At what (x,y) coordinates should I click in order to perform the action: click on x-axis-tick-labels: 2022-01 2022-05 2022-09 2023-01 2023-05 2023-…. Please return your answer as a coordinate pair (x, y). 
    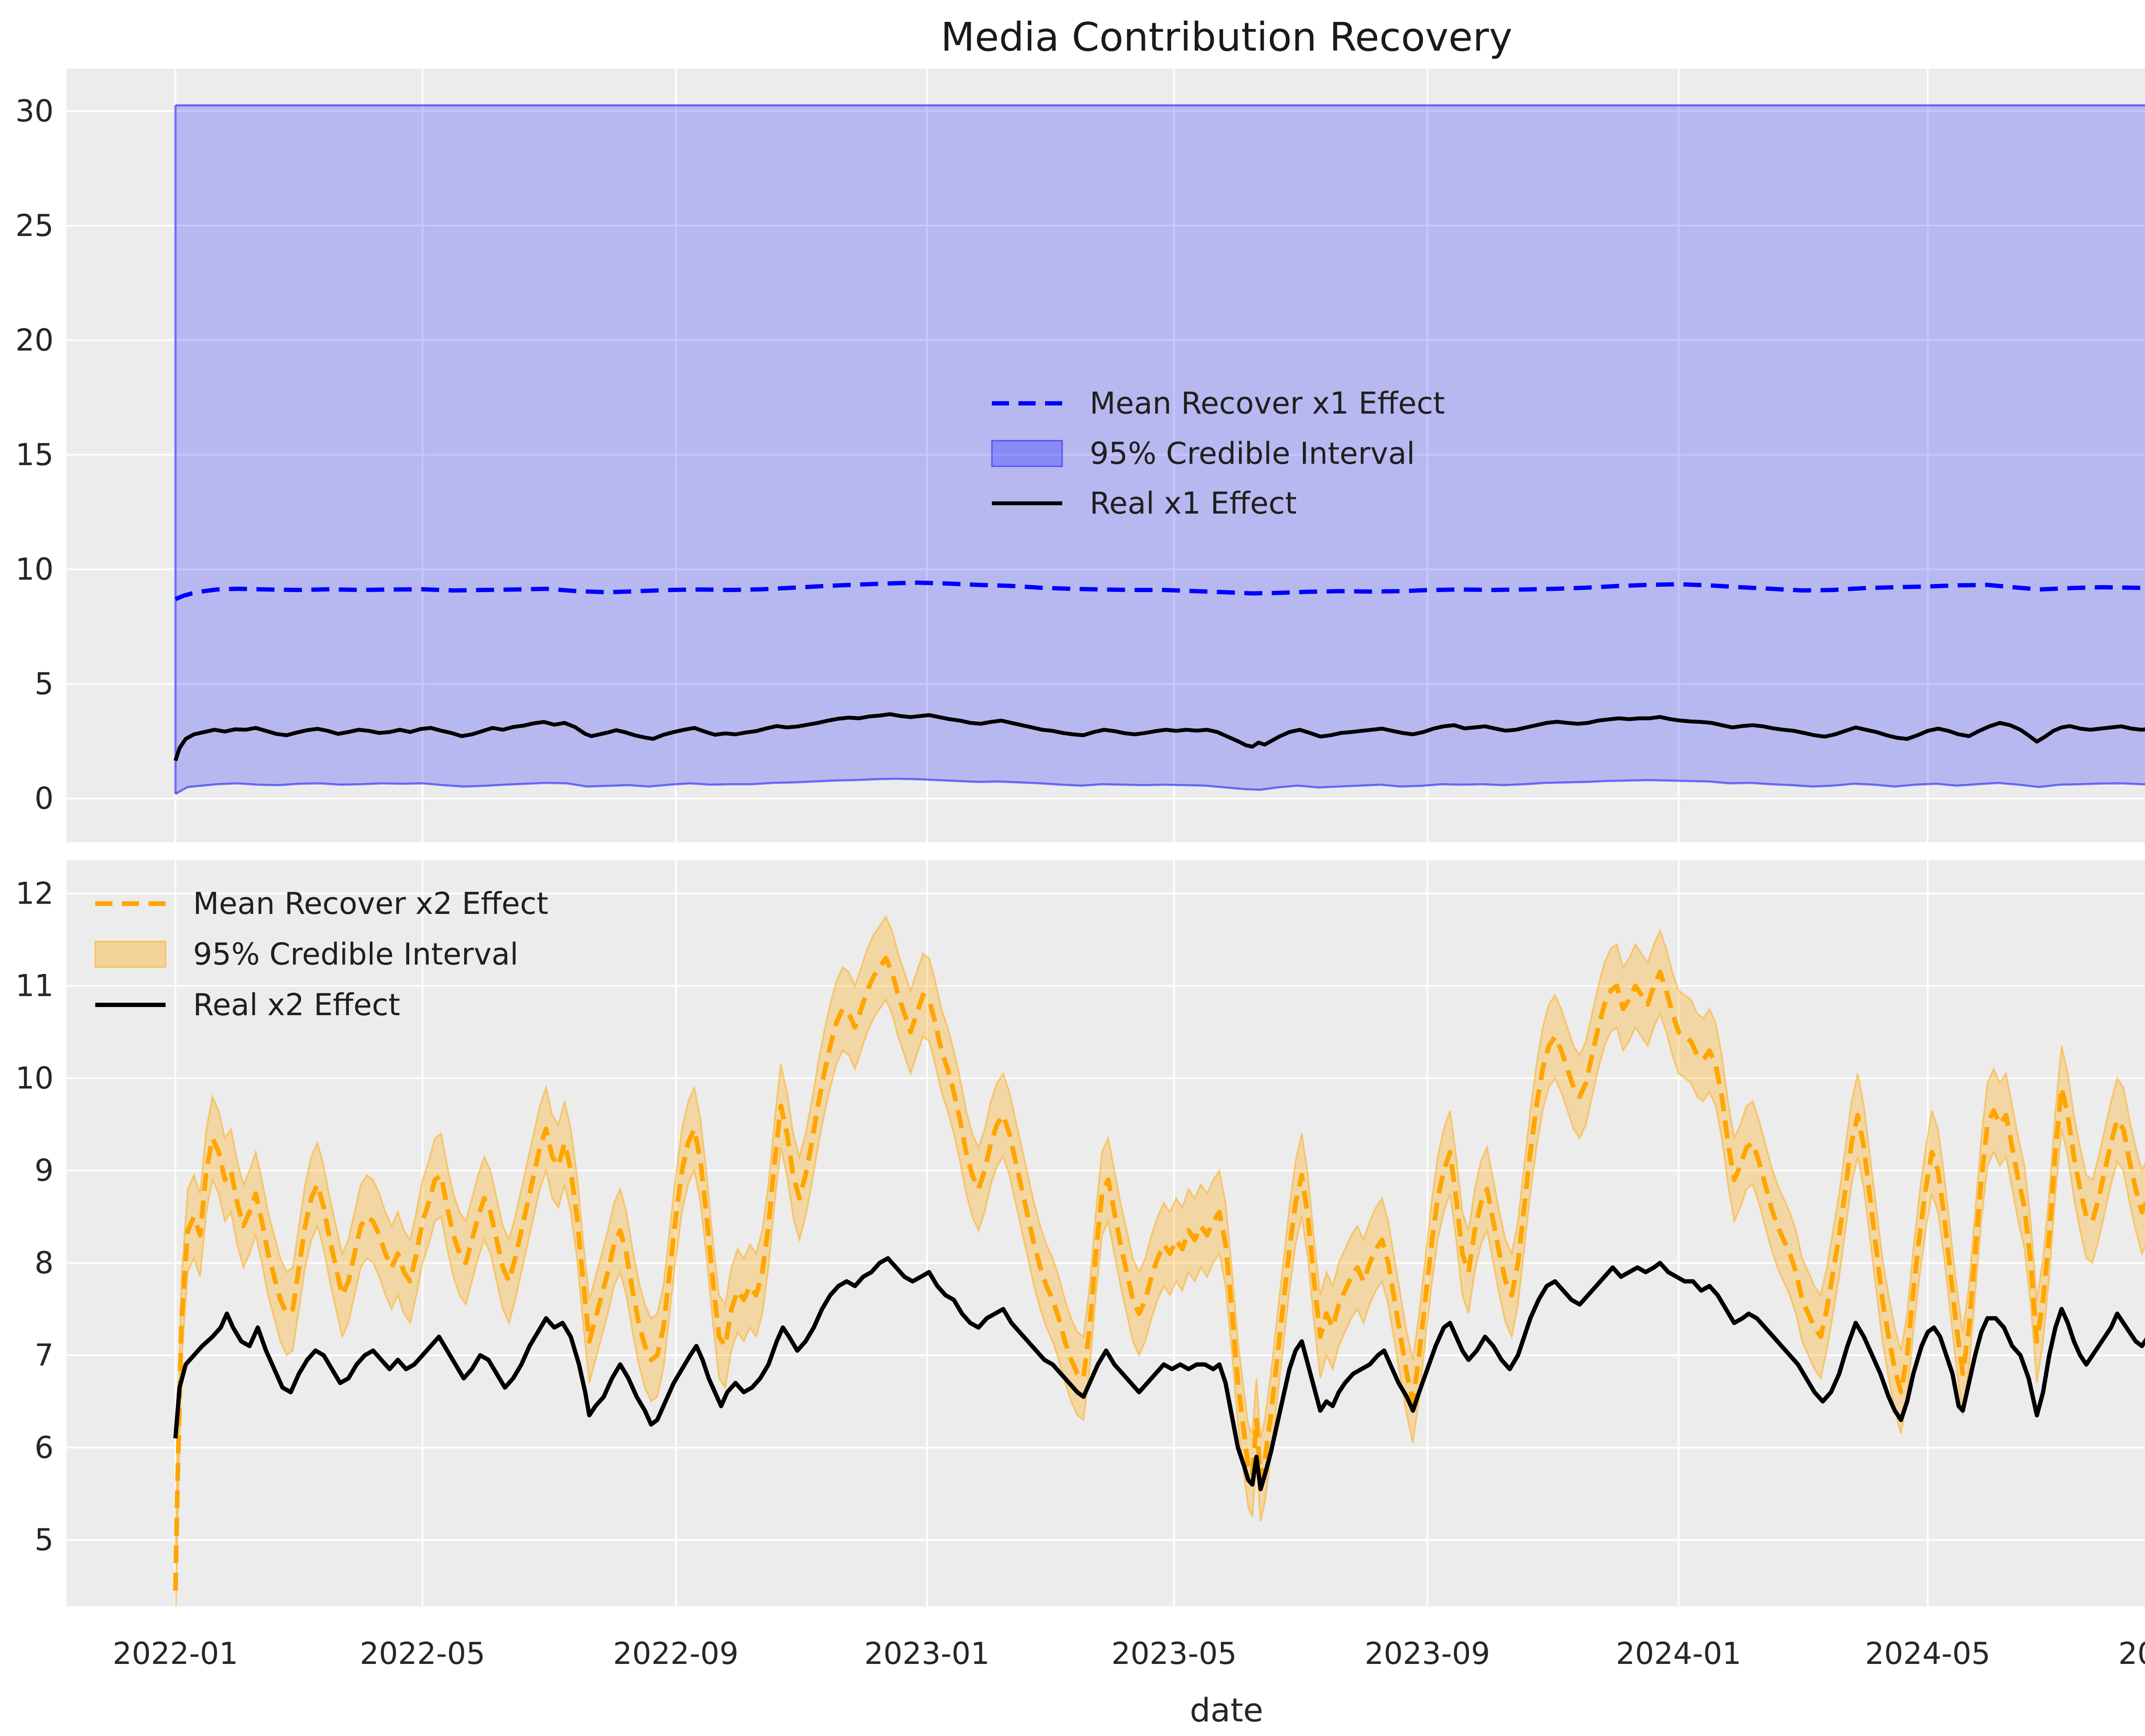
    Looking at the image, I should click on (1129, 1653).